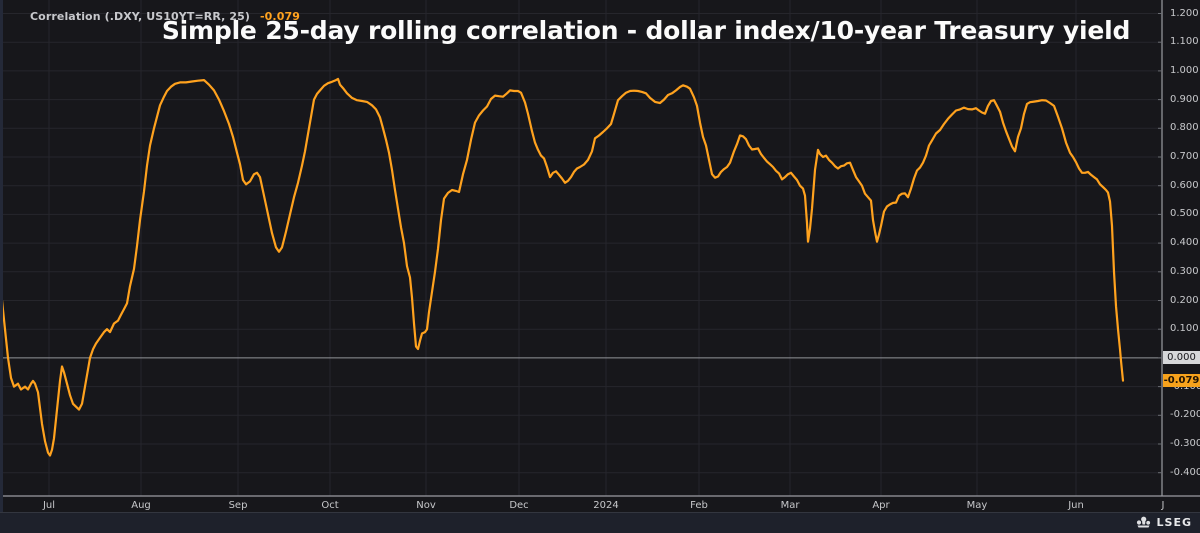 This screenshot has height=533, width=1200. What do you see at coordinates (1184, 271) in the screenshot?
I see `y-axis-label: 0.300` at bounding box center [1184, 271].